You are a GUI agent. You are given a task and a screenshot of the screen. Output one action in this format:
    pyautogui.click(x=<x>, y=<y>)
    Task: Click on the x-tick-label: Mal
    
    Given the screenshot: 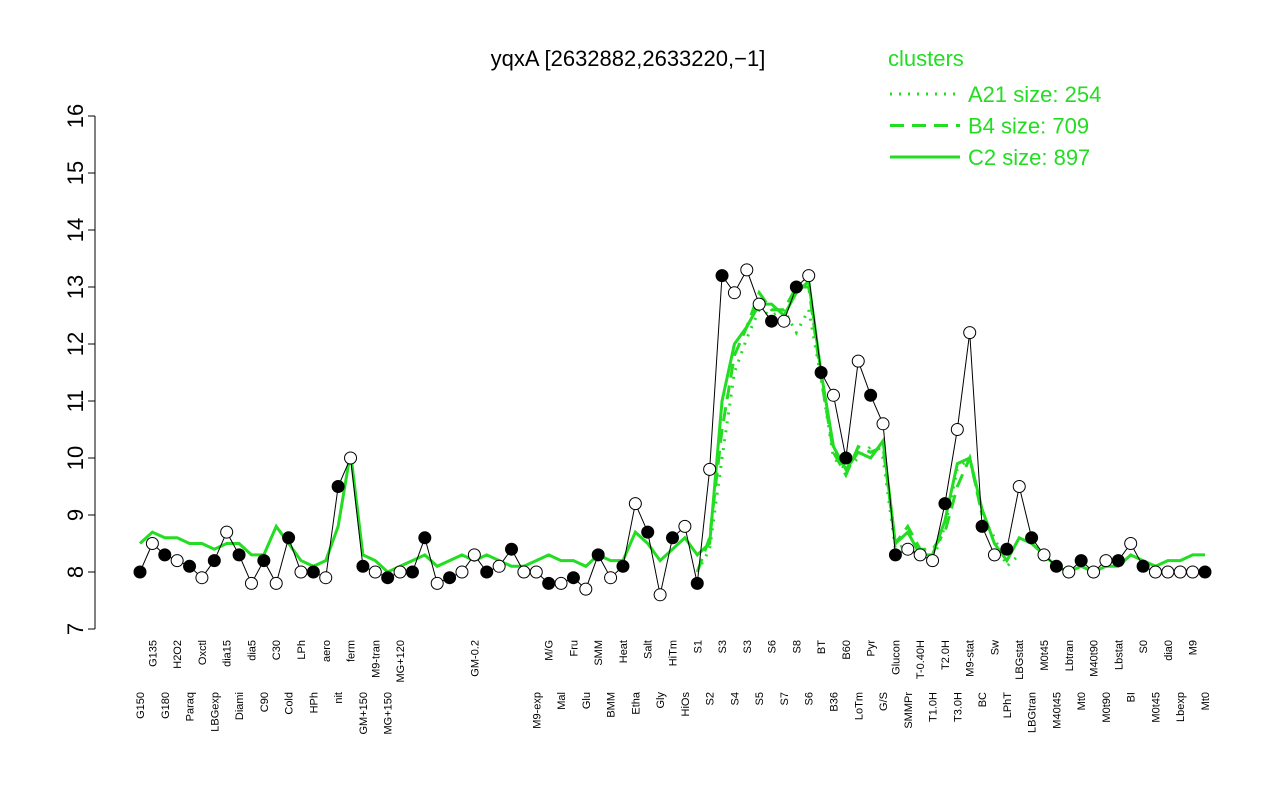 What is the action you would take?
    pyautogui.click(x=562, y=701)
    